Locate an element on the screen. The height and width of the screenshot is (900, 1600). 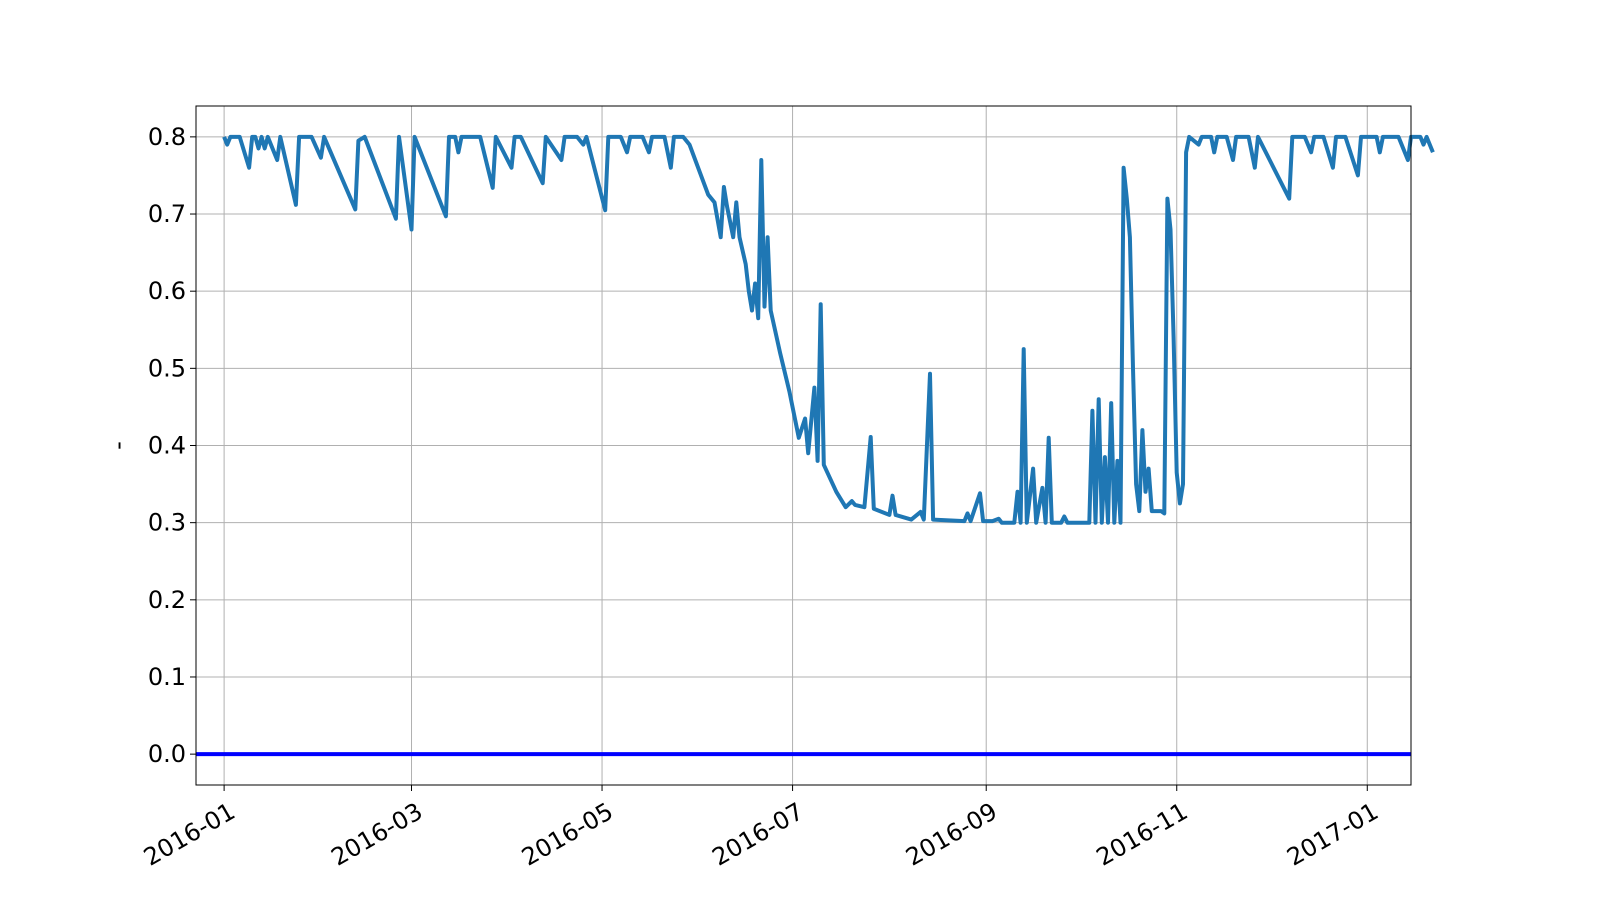
y-tick-label: 0.8 is located at coordinates (167, 137).